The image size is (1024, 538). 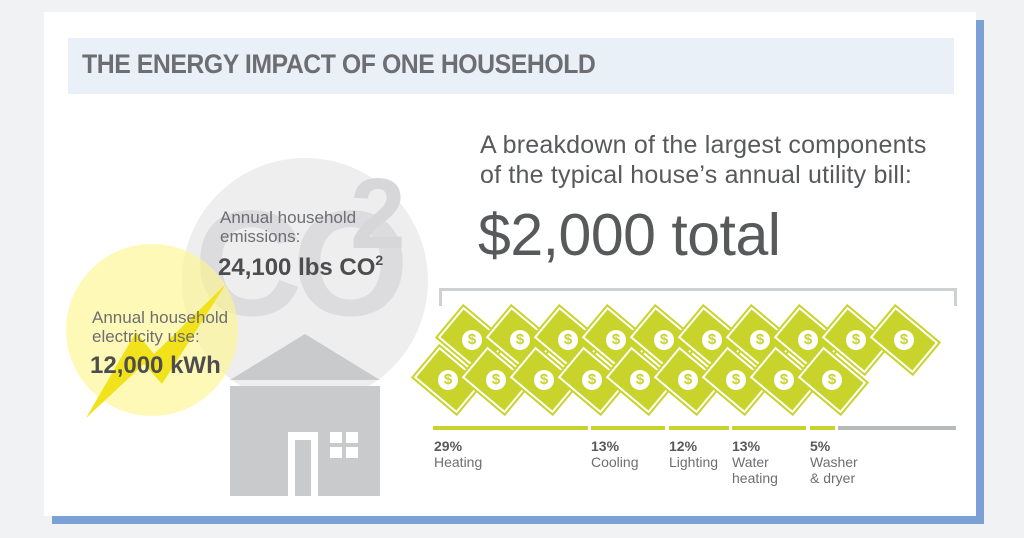 I want to click on dollar-bill-icon: $, so click(x=904, y=340).